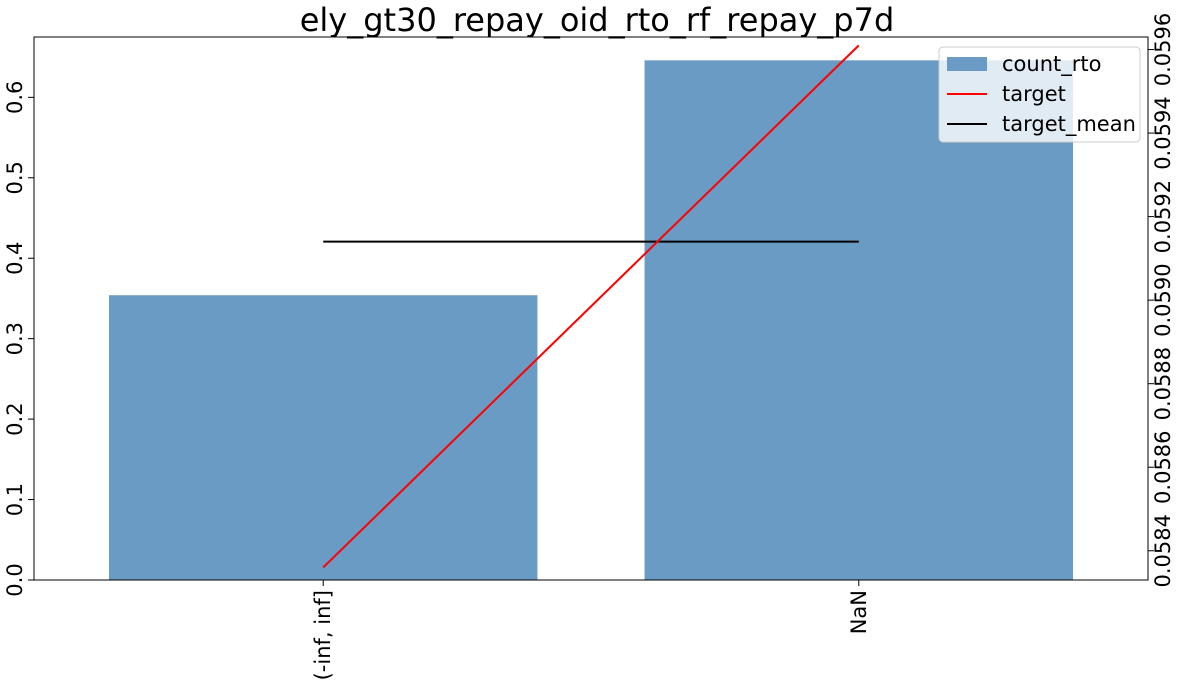  What do you see at coordinates (1034, 94) in the screenshot?
I see `legend-label-target: target` at bounding box center [1034, 94].